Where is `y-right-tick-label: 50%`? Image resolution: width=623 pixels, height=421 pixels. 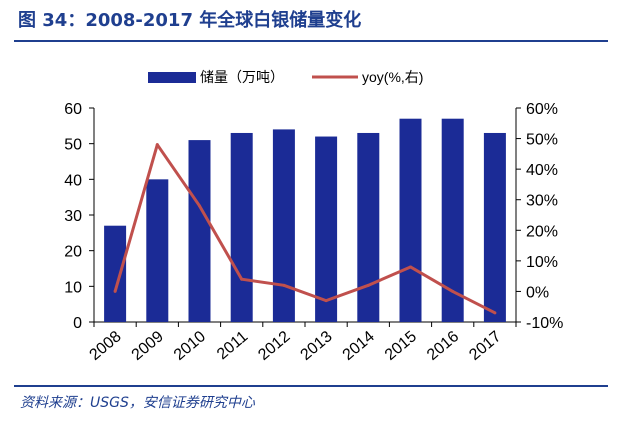
y-right-tick-label: 50% is located at coordinates (542, 140).